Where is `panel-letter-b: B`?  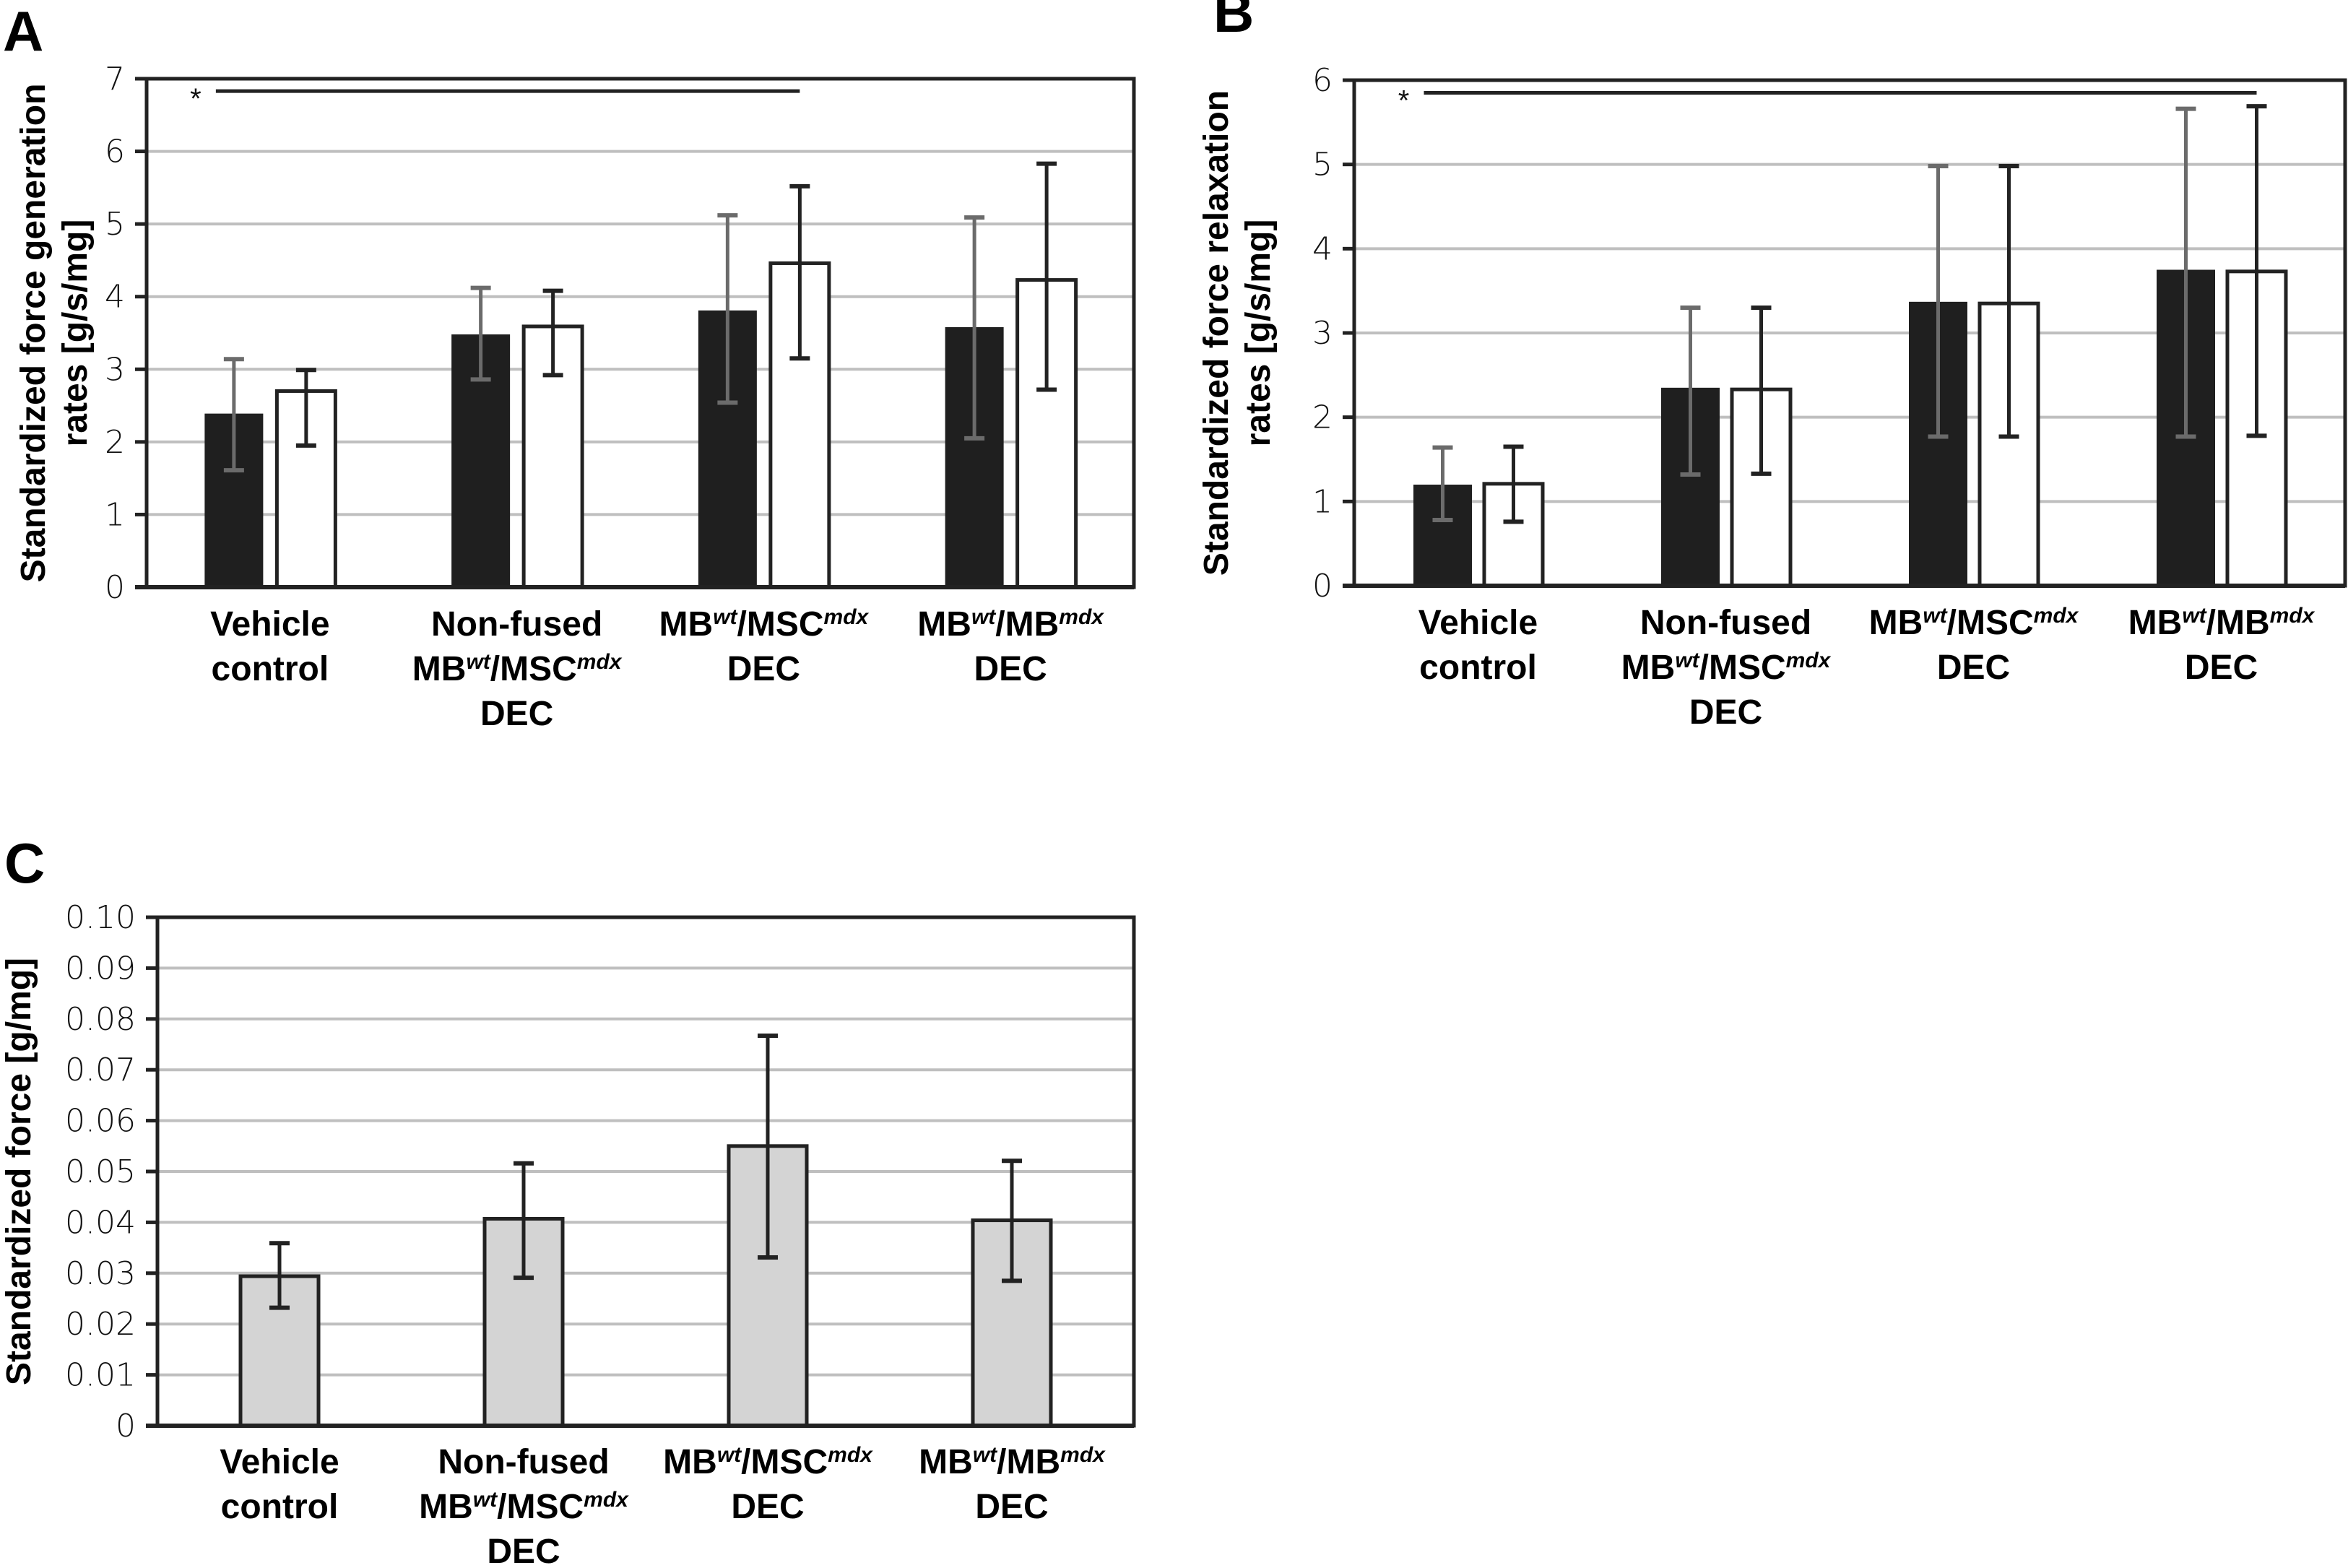 panel-letter-b: B is located at coordinates (1233, 22).